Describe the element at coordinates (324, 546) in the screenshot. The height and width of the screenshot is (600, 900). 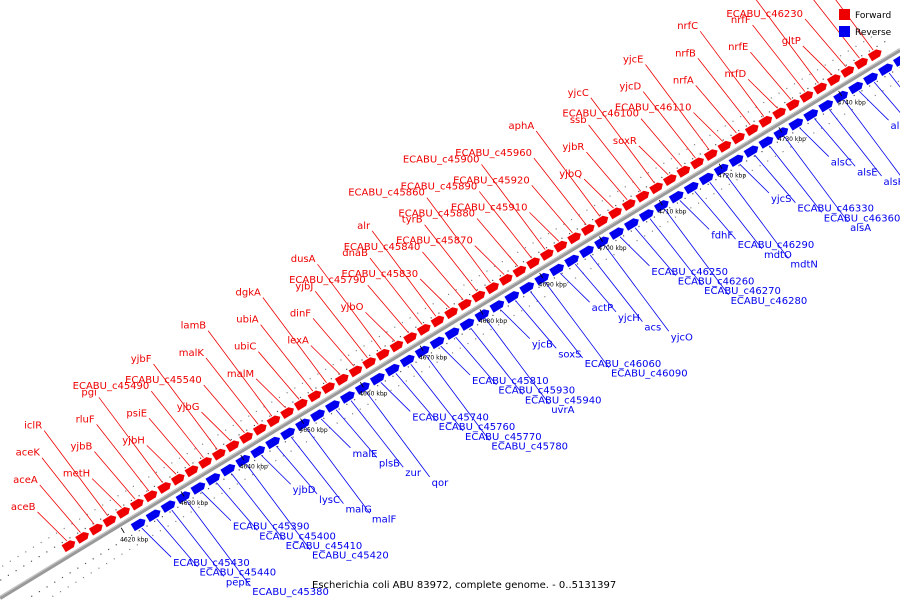
I see `gene-label: ECABU_c45410` at that location.